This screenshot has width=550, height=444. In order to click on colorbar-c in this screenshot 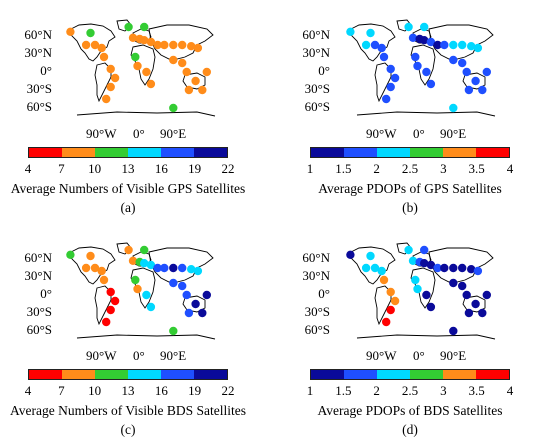, I will do `click(128, 374)`.